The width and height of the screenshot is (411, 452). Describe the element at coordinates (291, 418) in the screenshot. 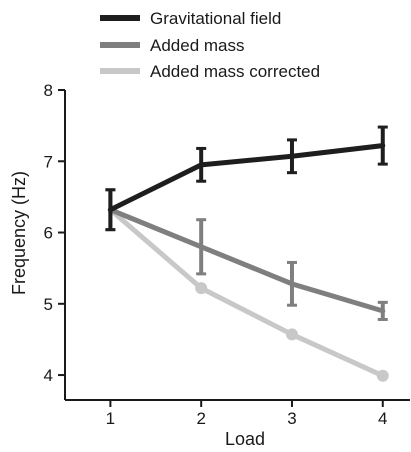

I see `x-tick-label: 3` at that location.